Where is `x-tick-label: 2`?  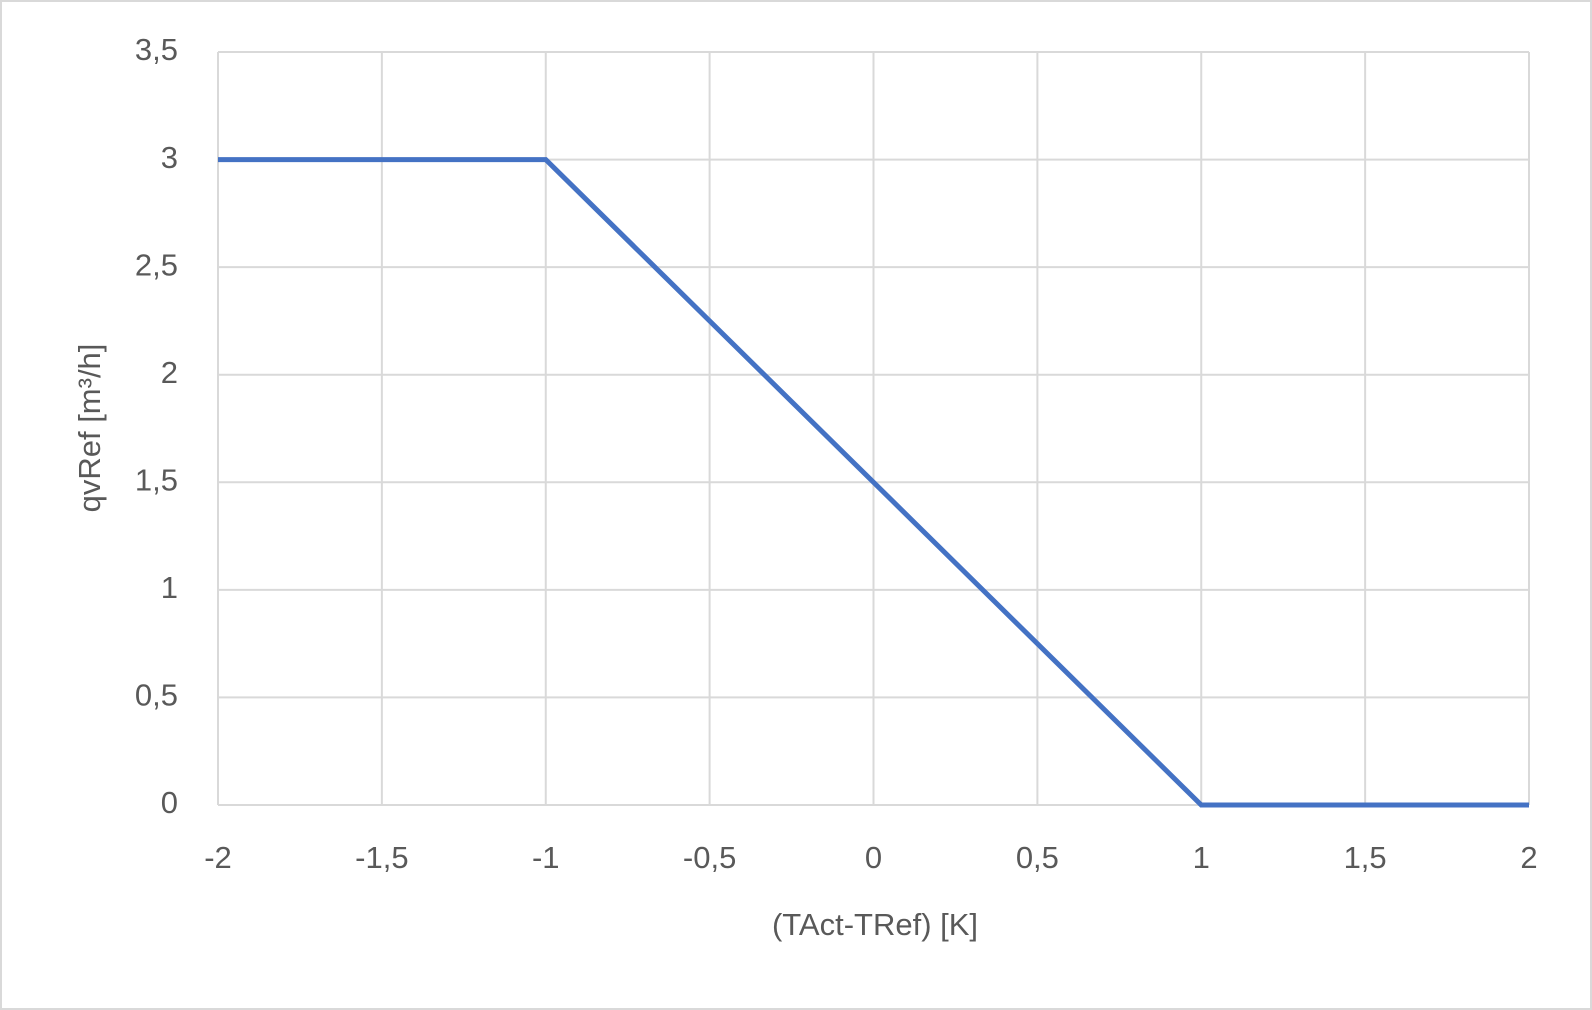
x-tick-label: 2 is located at coordinates (1528, 857).